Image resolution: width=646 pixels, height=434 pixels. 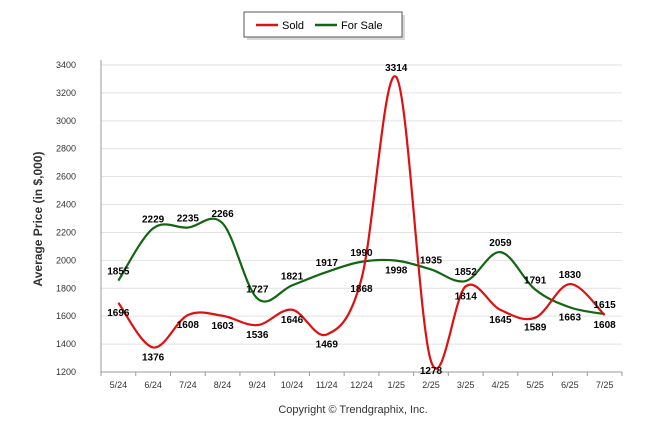 What do you see at coordinates (500, 320) in the screenshot?
I see `sold-data-label: 1645` at bounding box center [500, 320].